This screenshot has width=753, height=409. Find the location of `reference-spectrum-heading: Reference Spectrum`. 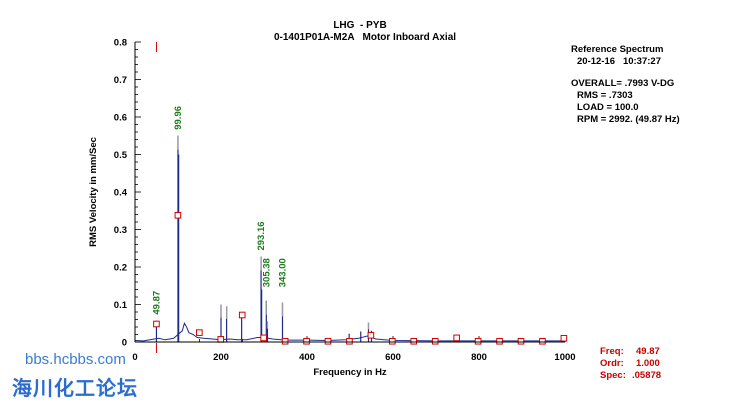

reference-spectrum-heading: Reference Spectrum is located at coordinates (617, 49).